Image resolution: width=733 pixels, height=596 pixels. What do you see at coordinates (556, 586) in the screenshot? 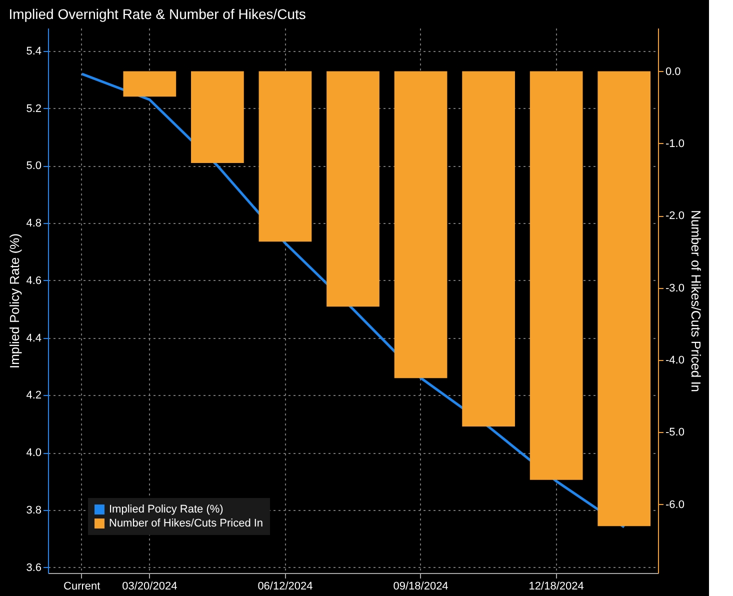
I see `x-tick-label: 12/18/2024` at bounding box center [556, 586].